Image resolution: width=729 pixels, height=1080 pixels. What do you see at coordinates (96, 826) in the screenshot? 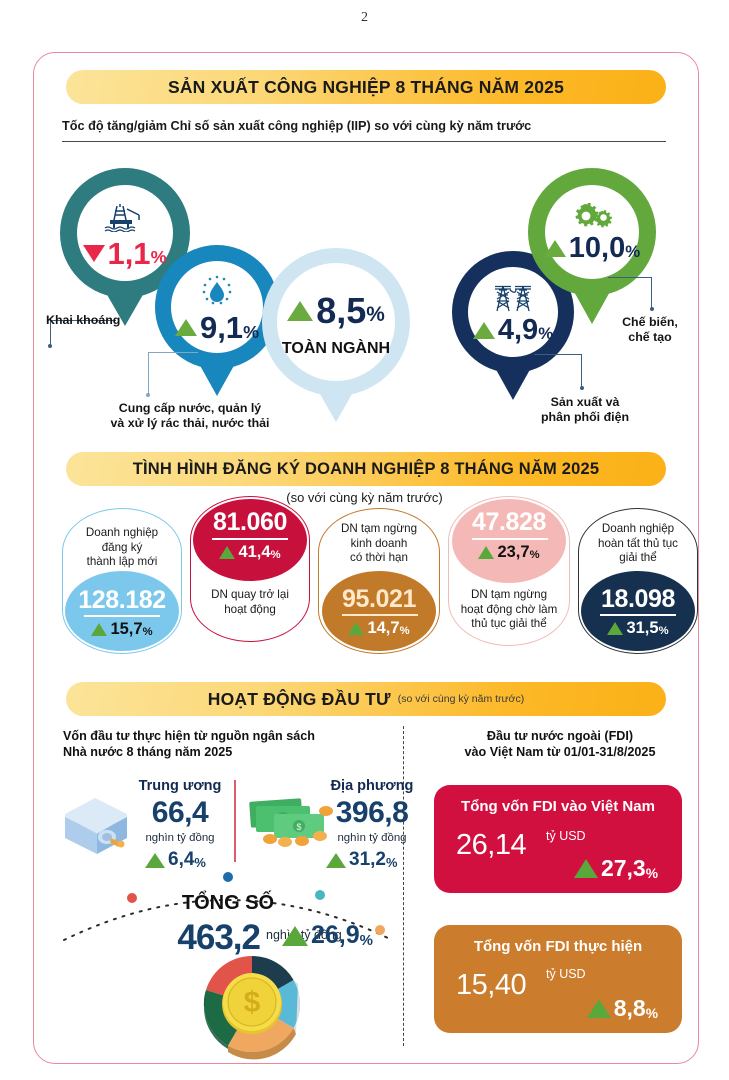
I see `bank-safe-icon` at bounding box center [96, 826].